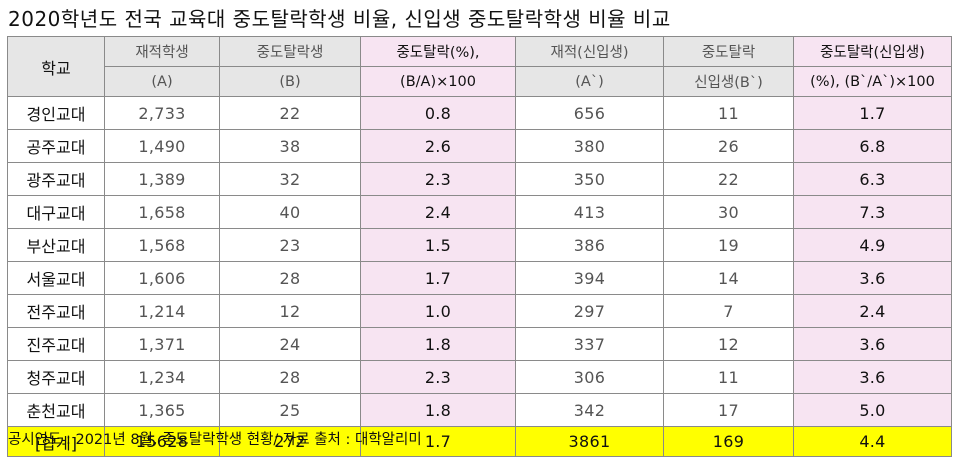 The image size is (960, 457). I want to click on header-fresh-enrolled: 재적(신입생), so click(589, 51).